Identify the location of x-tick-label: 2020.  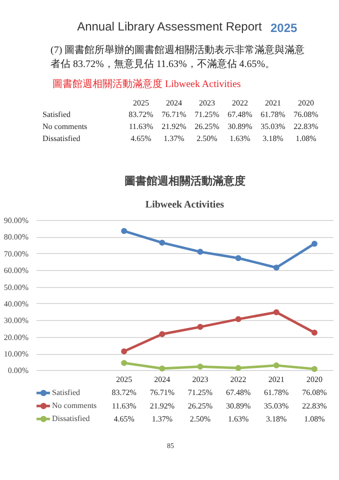
(314, 379).